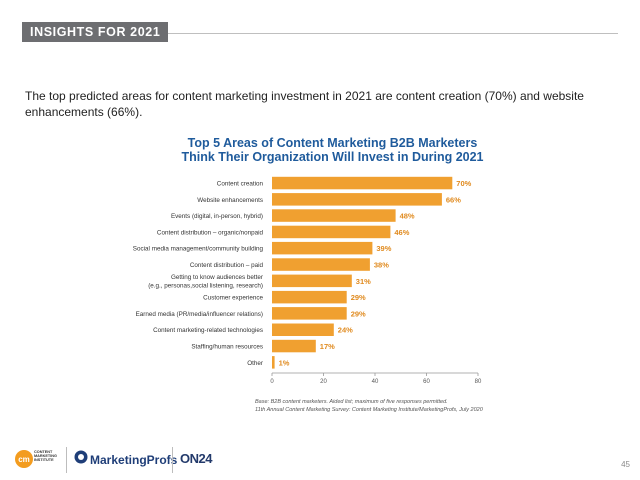 The image size is (640, 480). I want to click on x-tick-label: 0, so click(272, 382).